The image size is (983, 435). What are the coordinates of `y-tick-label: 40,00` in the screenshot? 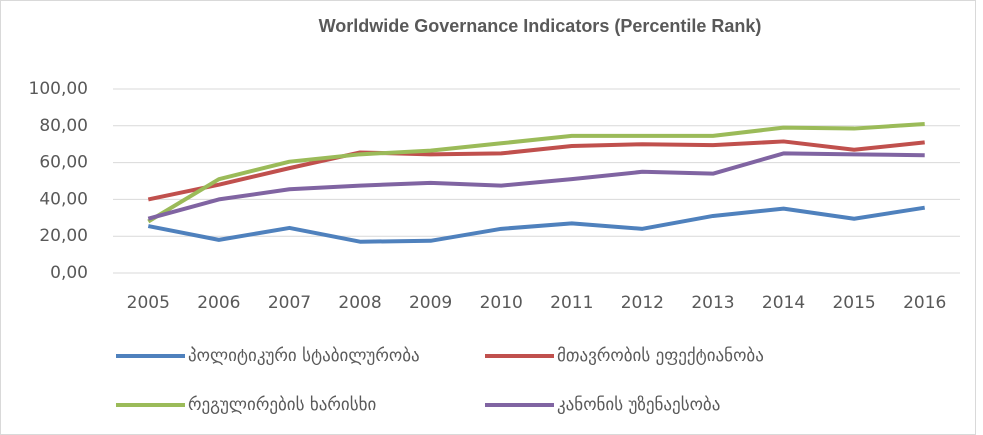 It's located at (63, 199).